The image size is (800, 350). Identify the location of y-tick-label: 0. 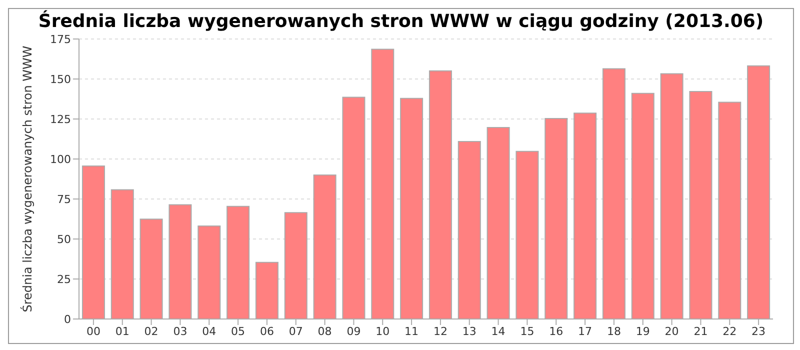
(67, 319).